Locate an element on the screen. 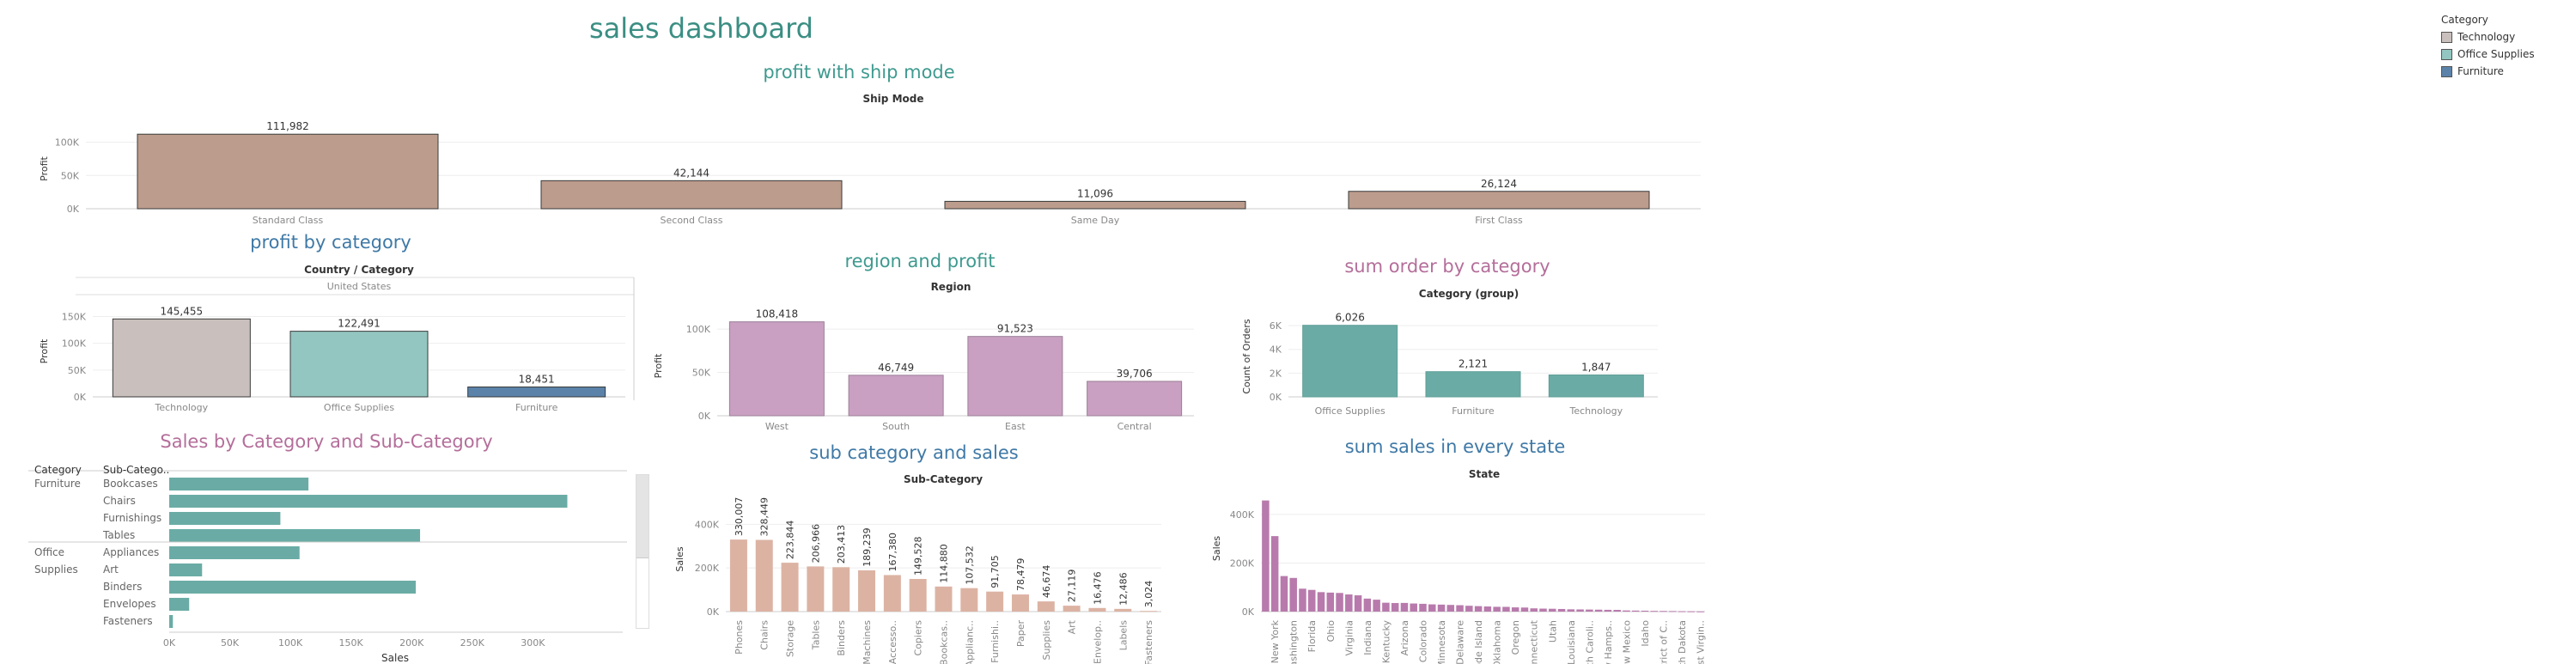 The image size is (2576, 664). state-category-label: New York is located at coordinates (1275, 641).